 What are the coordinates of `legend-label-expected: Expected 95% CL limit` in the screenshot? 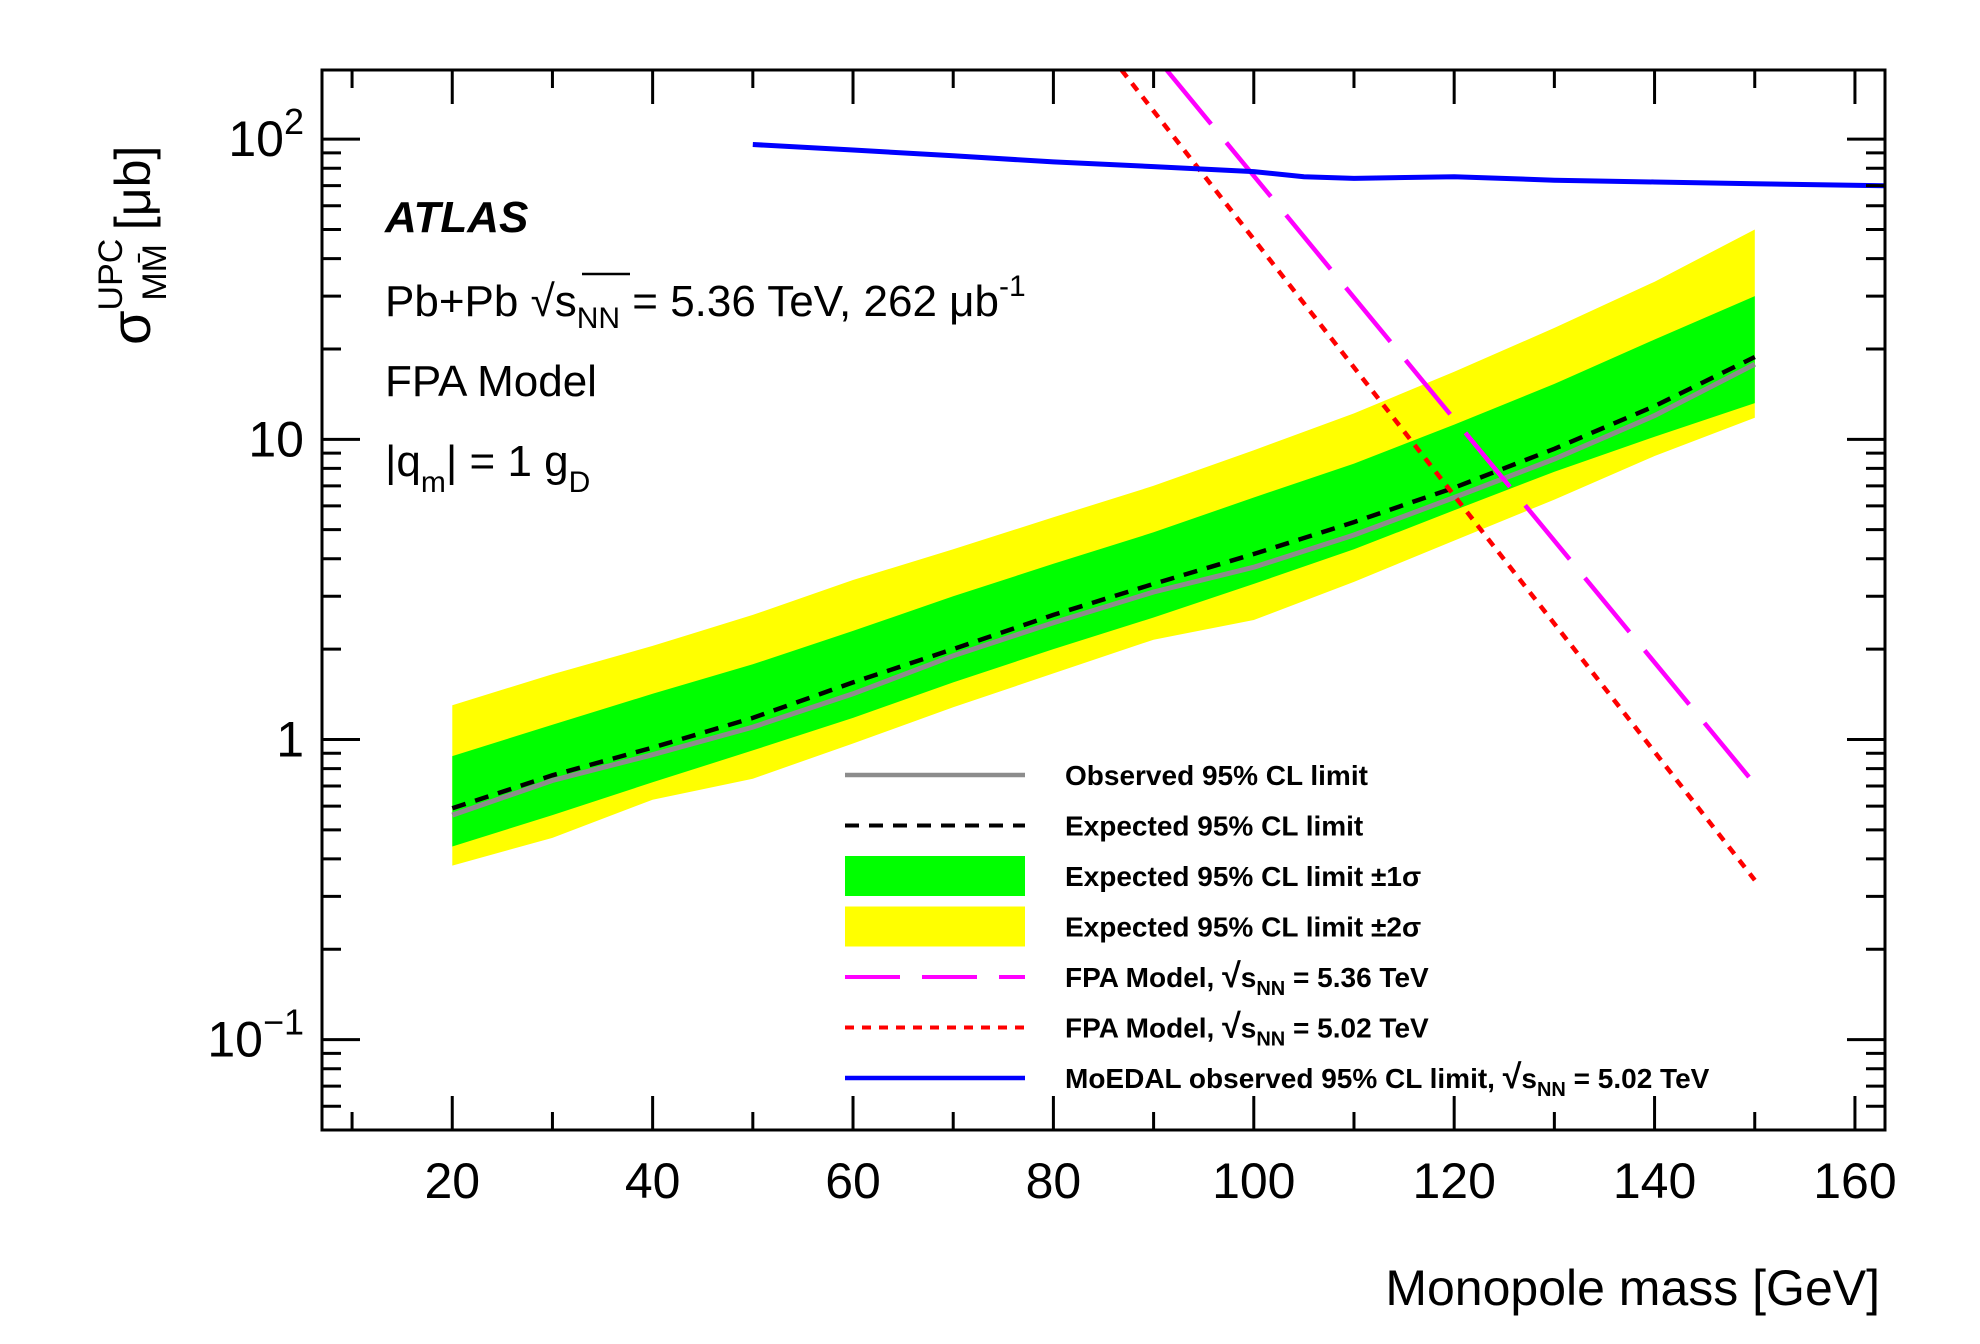 It's located at (1214, 826).